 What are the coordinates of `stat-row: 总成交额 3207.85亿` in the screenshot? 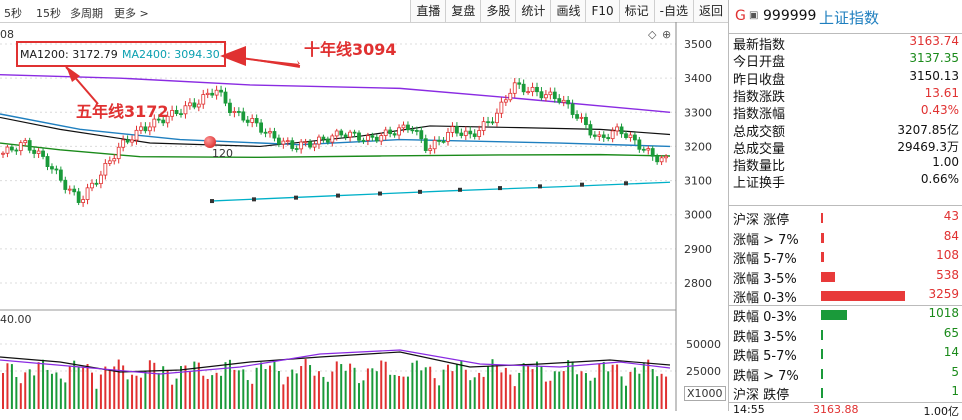 It's located at (845, 130).